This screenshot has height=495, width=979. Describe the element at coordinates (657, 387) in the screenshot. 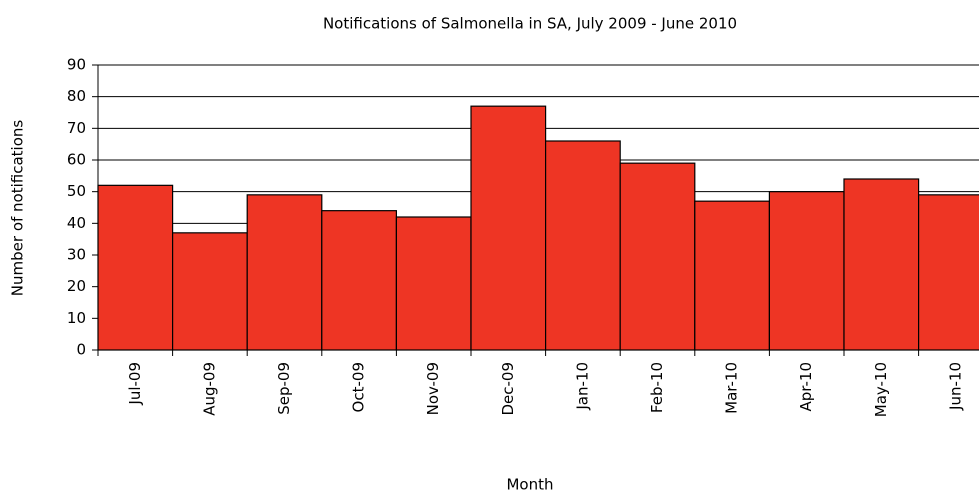

I see `x-tick-label: Feb-10` at that location.